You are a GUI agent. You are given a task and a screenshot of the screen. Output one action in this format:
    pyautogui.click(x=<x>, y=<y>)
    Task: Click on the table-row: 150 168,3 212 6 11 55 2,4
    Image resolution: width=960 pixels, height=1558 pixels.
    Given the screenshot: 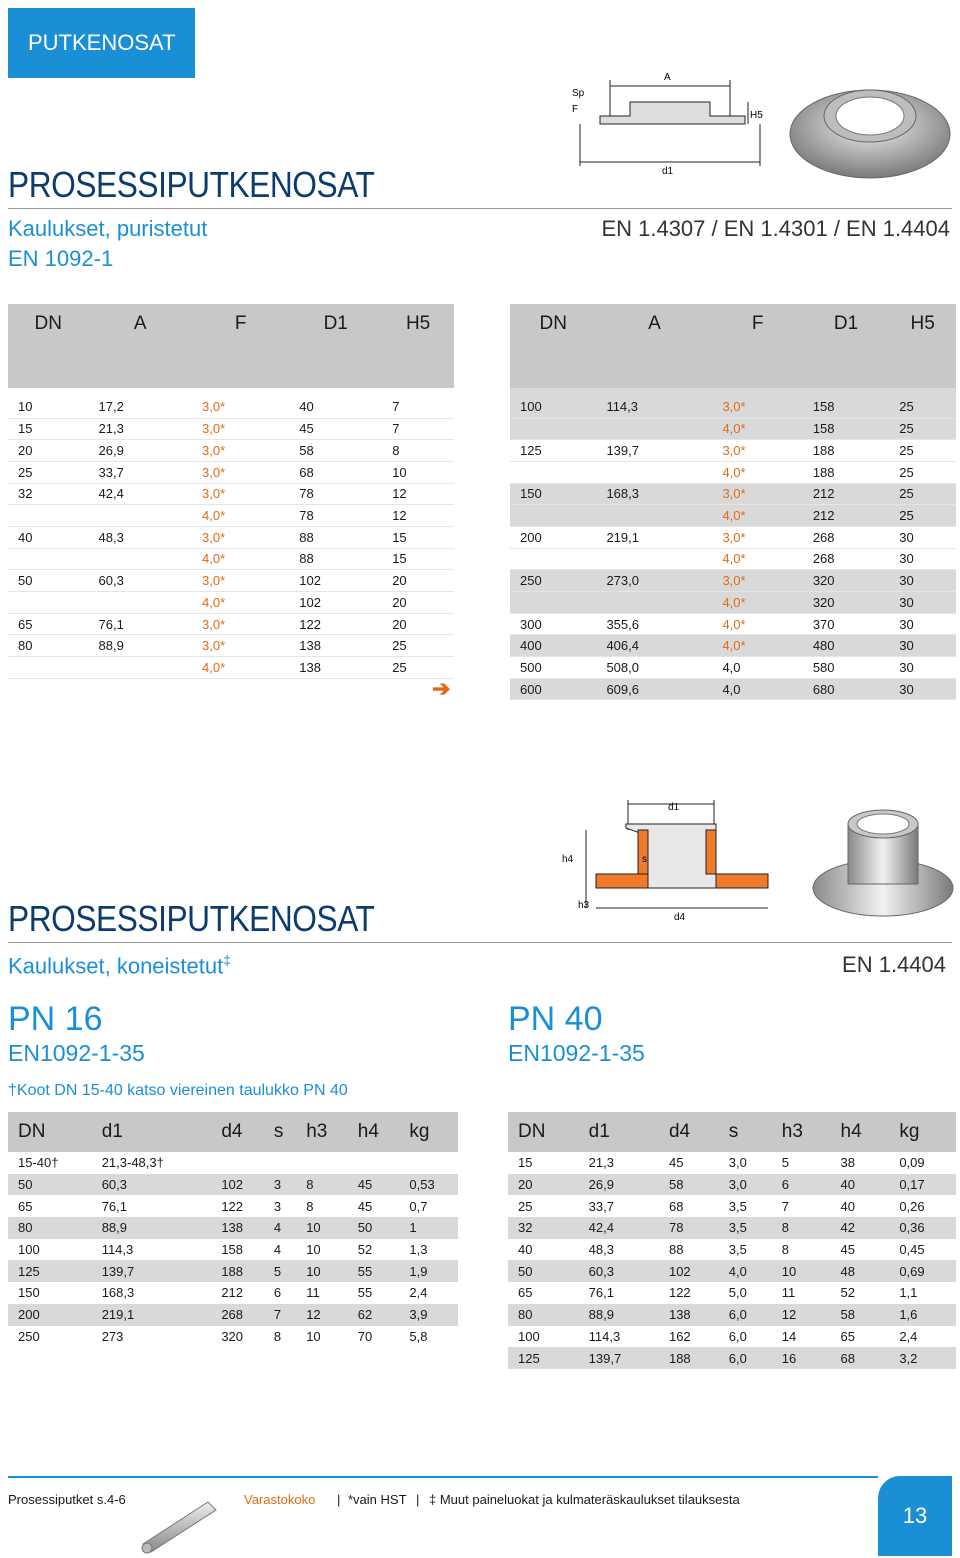 What is the action you would take?
    pyautogui.click(x=233, y=1293)
    